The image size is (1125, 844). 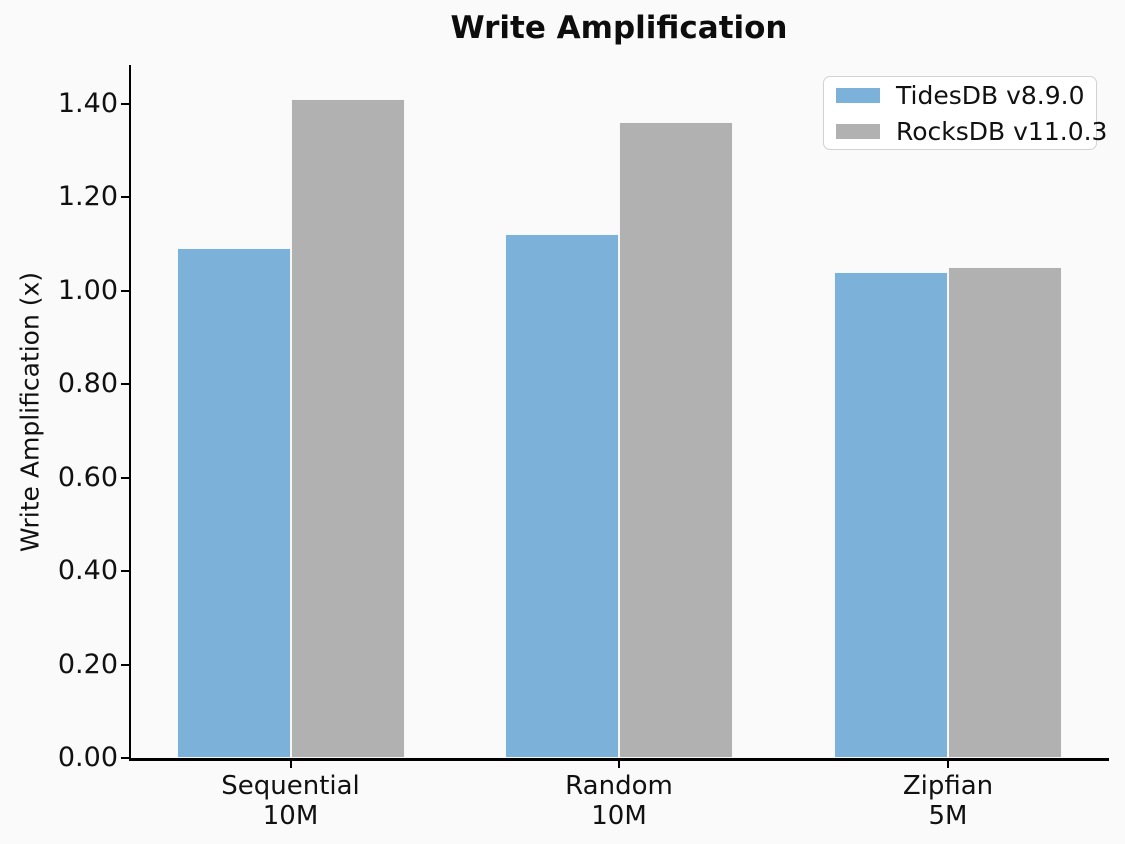 What do you see at coordinates (87, 103) in the screenshot?
I see `y-tick-label-1.40: 1.40` at bounding box center [87, 103].